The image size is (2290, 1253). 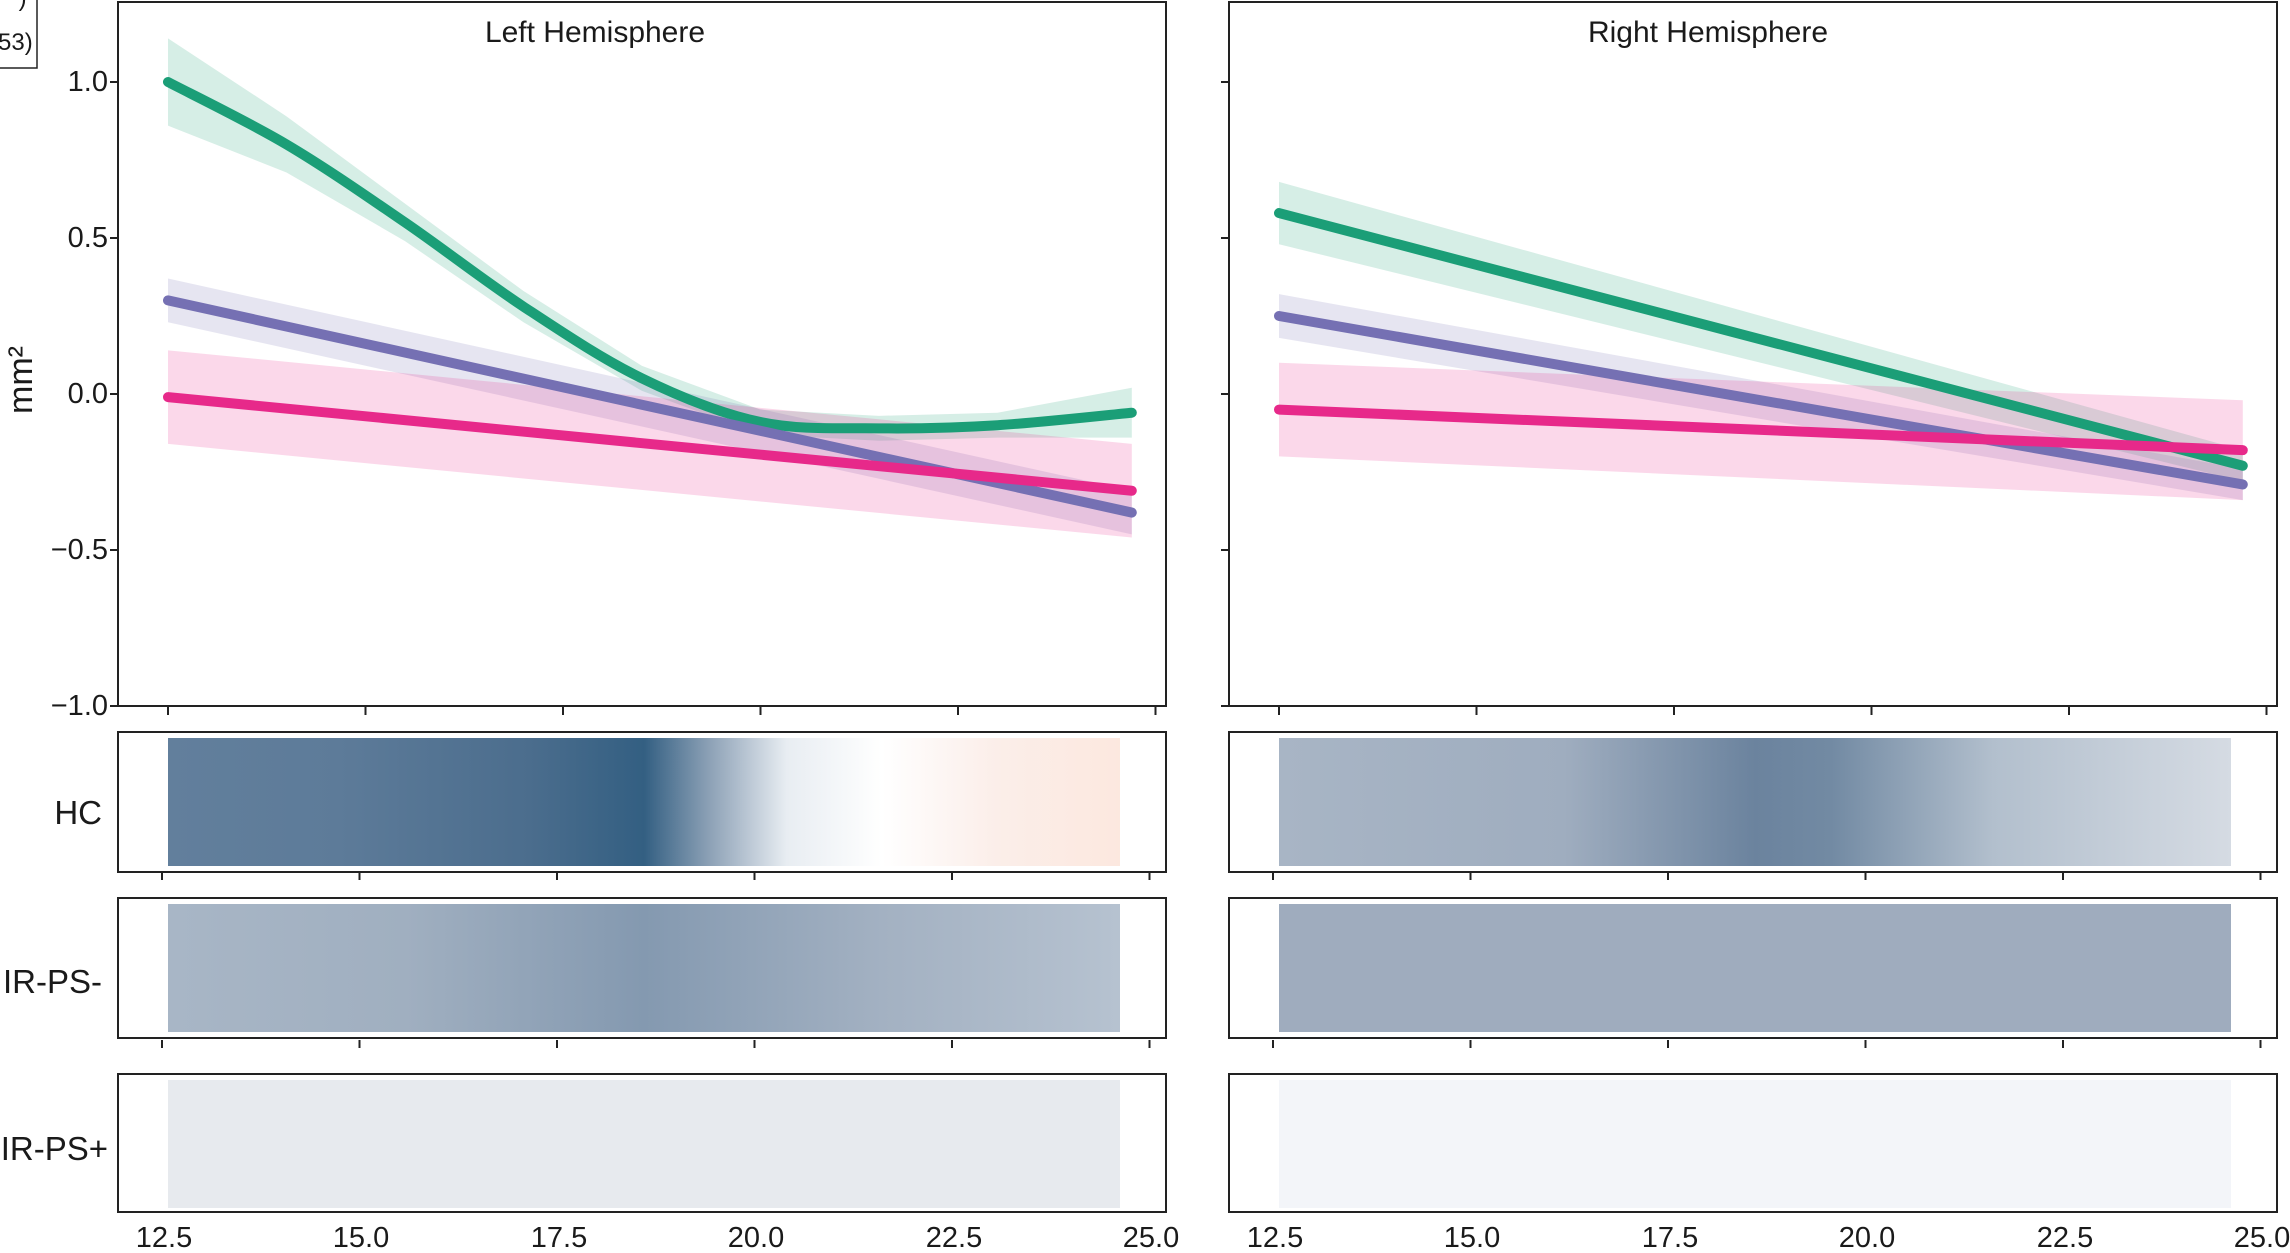 I want to click on legend-entry-1: ⁻¹), so click(x=13, y=6).